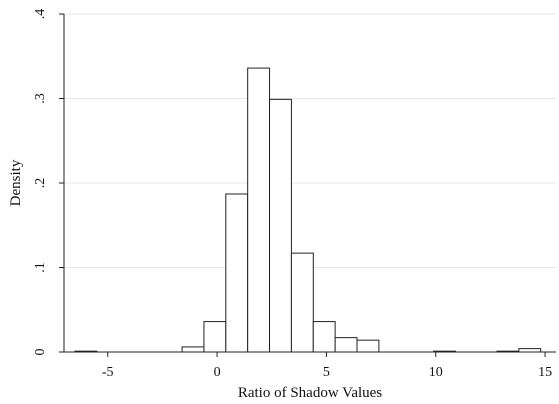 The image size is (559, 404). What do you see at coordinates (326, 372) in the screenshot?
I see `x-tick-label: 5` at bounding box center [326, 372].